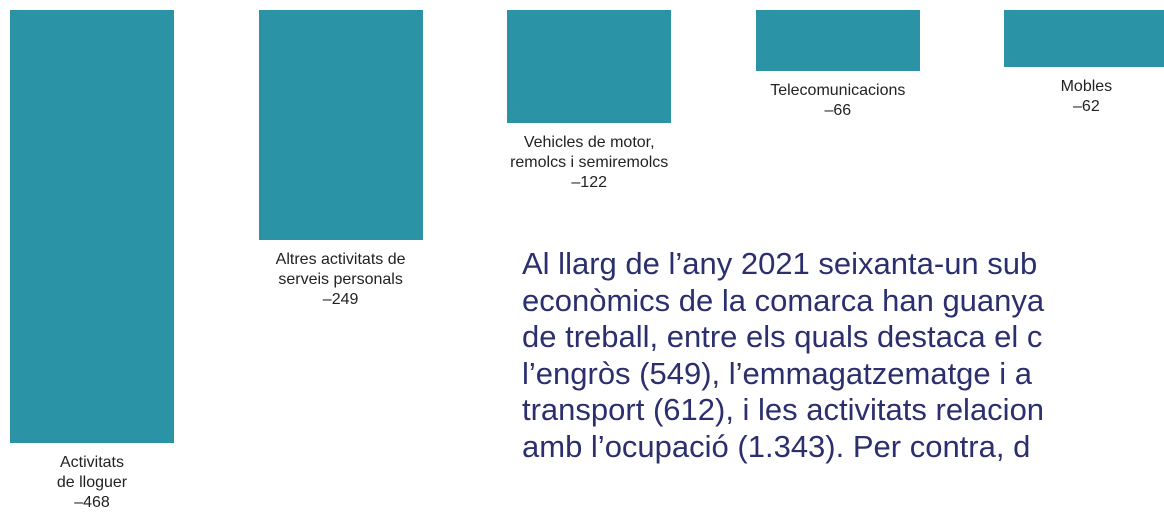 The height and width of the screenshot is (524, 1164). What do you see at coordinates (780, 263) in the screenshot?
I see `text-line: Al llarg de l’any 2021 seixanta-un sub` at bounding box center [780, 263].